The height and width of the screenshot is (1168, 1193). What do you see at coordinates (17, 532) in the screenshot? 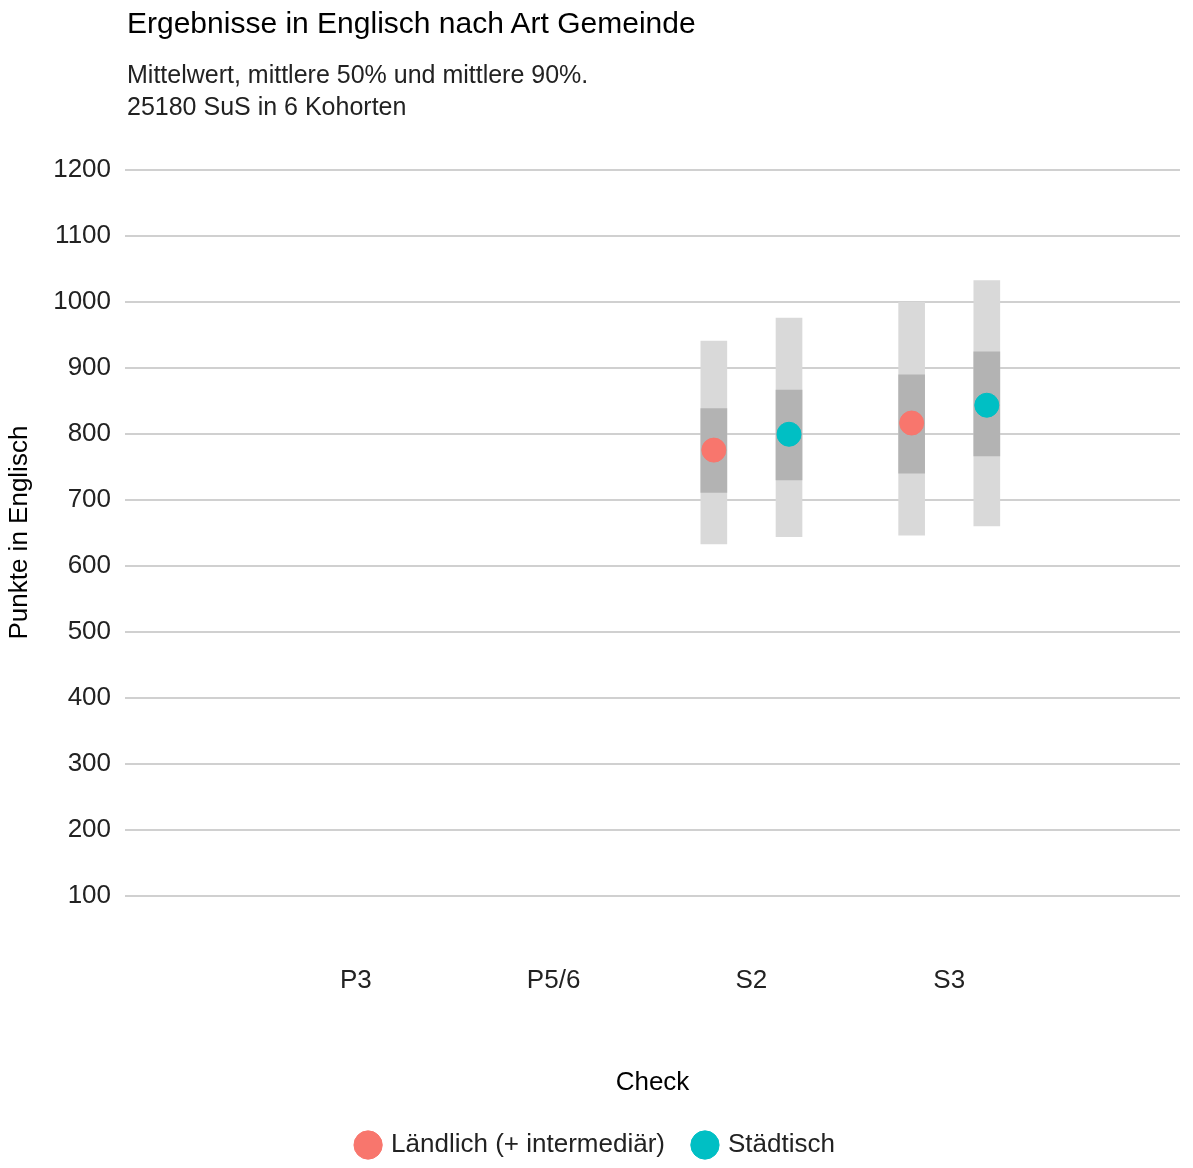
I see `y-axis-title: Punkte in Englisch` at bounding box center [17, 532].